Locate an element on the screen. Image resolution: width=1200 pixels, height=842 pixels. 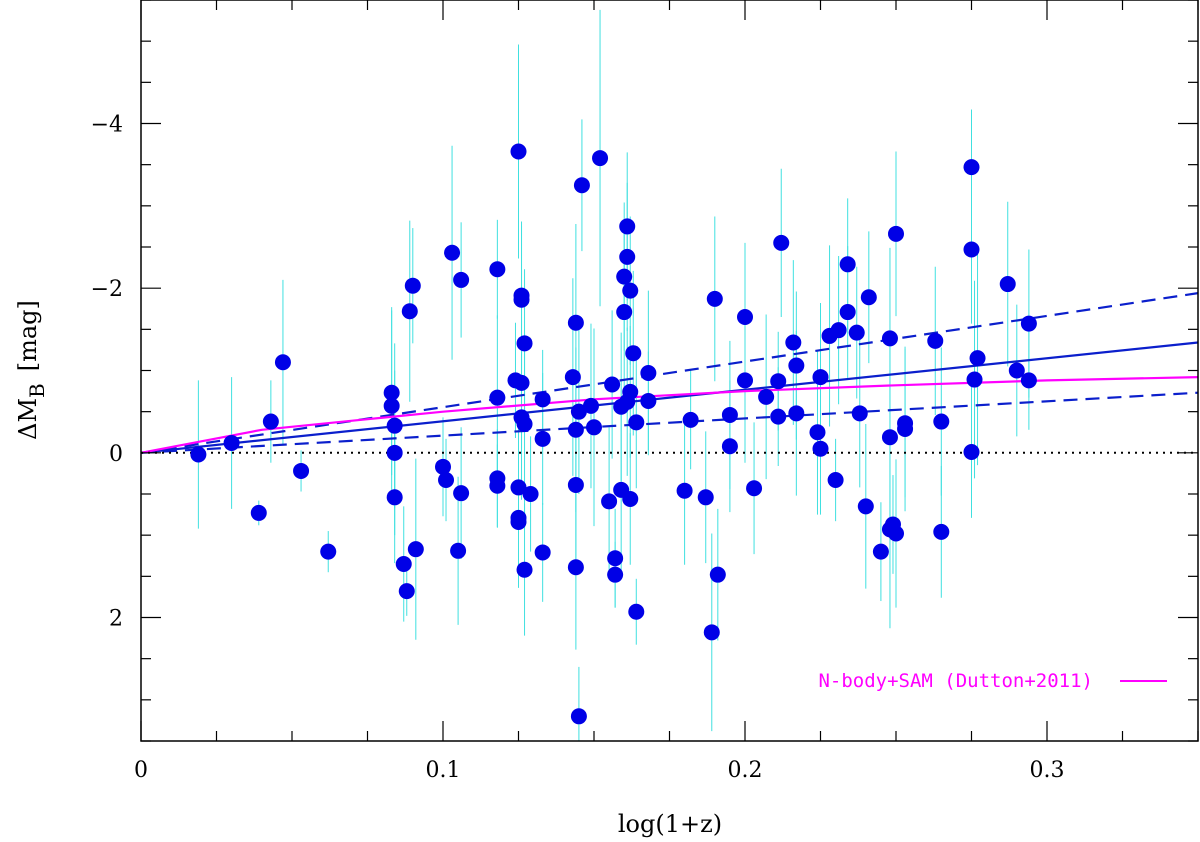
y-tick-label: 0 is located at coordinates (116, 454).